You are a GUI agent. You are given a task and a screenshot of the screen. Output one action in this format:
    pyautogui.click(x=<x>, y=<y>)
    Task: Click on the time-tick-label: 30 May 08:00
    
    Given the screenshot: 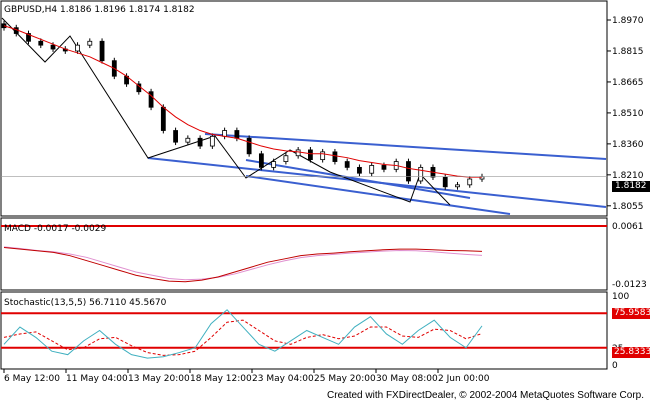 What is the action you would take?
    pyautogui.click(x=407, y=379)
    